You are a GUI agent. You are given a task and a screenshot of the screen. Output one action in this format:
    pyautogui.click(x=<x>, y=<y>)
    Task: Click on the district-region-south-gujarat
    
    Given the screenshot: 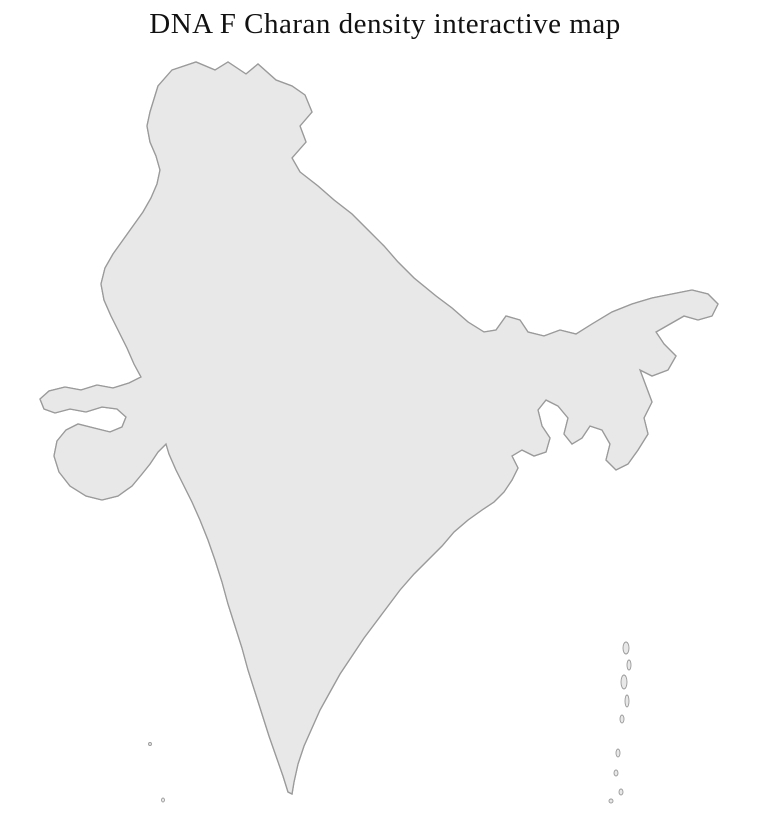 What is the action you would take?
    pyautogui.click(x=163, y=501)
    